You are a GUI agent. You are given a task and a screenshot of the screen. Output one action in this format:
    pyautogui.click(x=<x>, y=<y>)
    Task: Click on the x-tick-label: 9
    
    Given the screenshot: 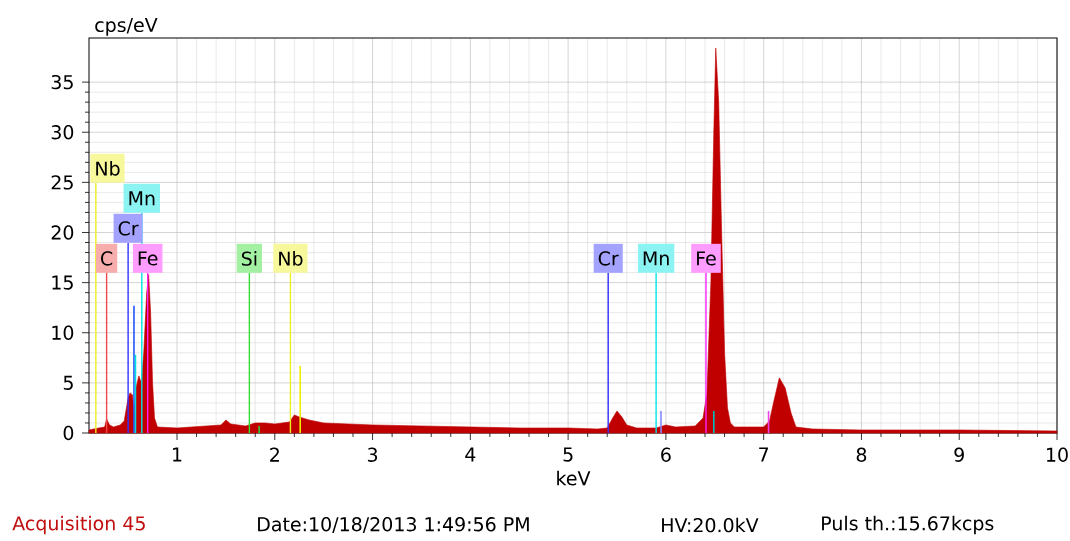 What is the action you would take?
    pyautogui.click(x=959, y=454)
    